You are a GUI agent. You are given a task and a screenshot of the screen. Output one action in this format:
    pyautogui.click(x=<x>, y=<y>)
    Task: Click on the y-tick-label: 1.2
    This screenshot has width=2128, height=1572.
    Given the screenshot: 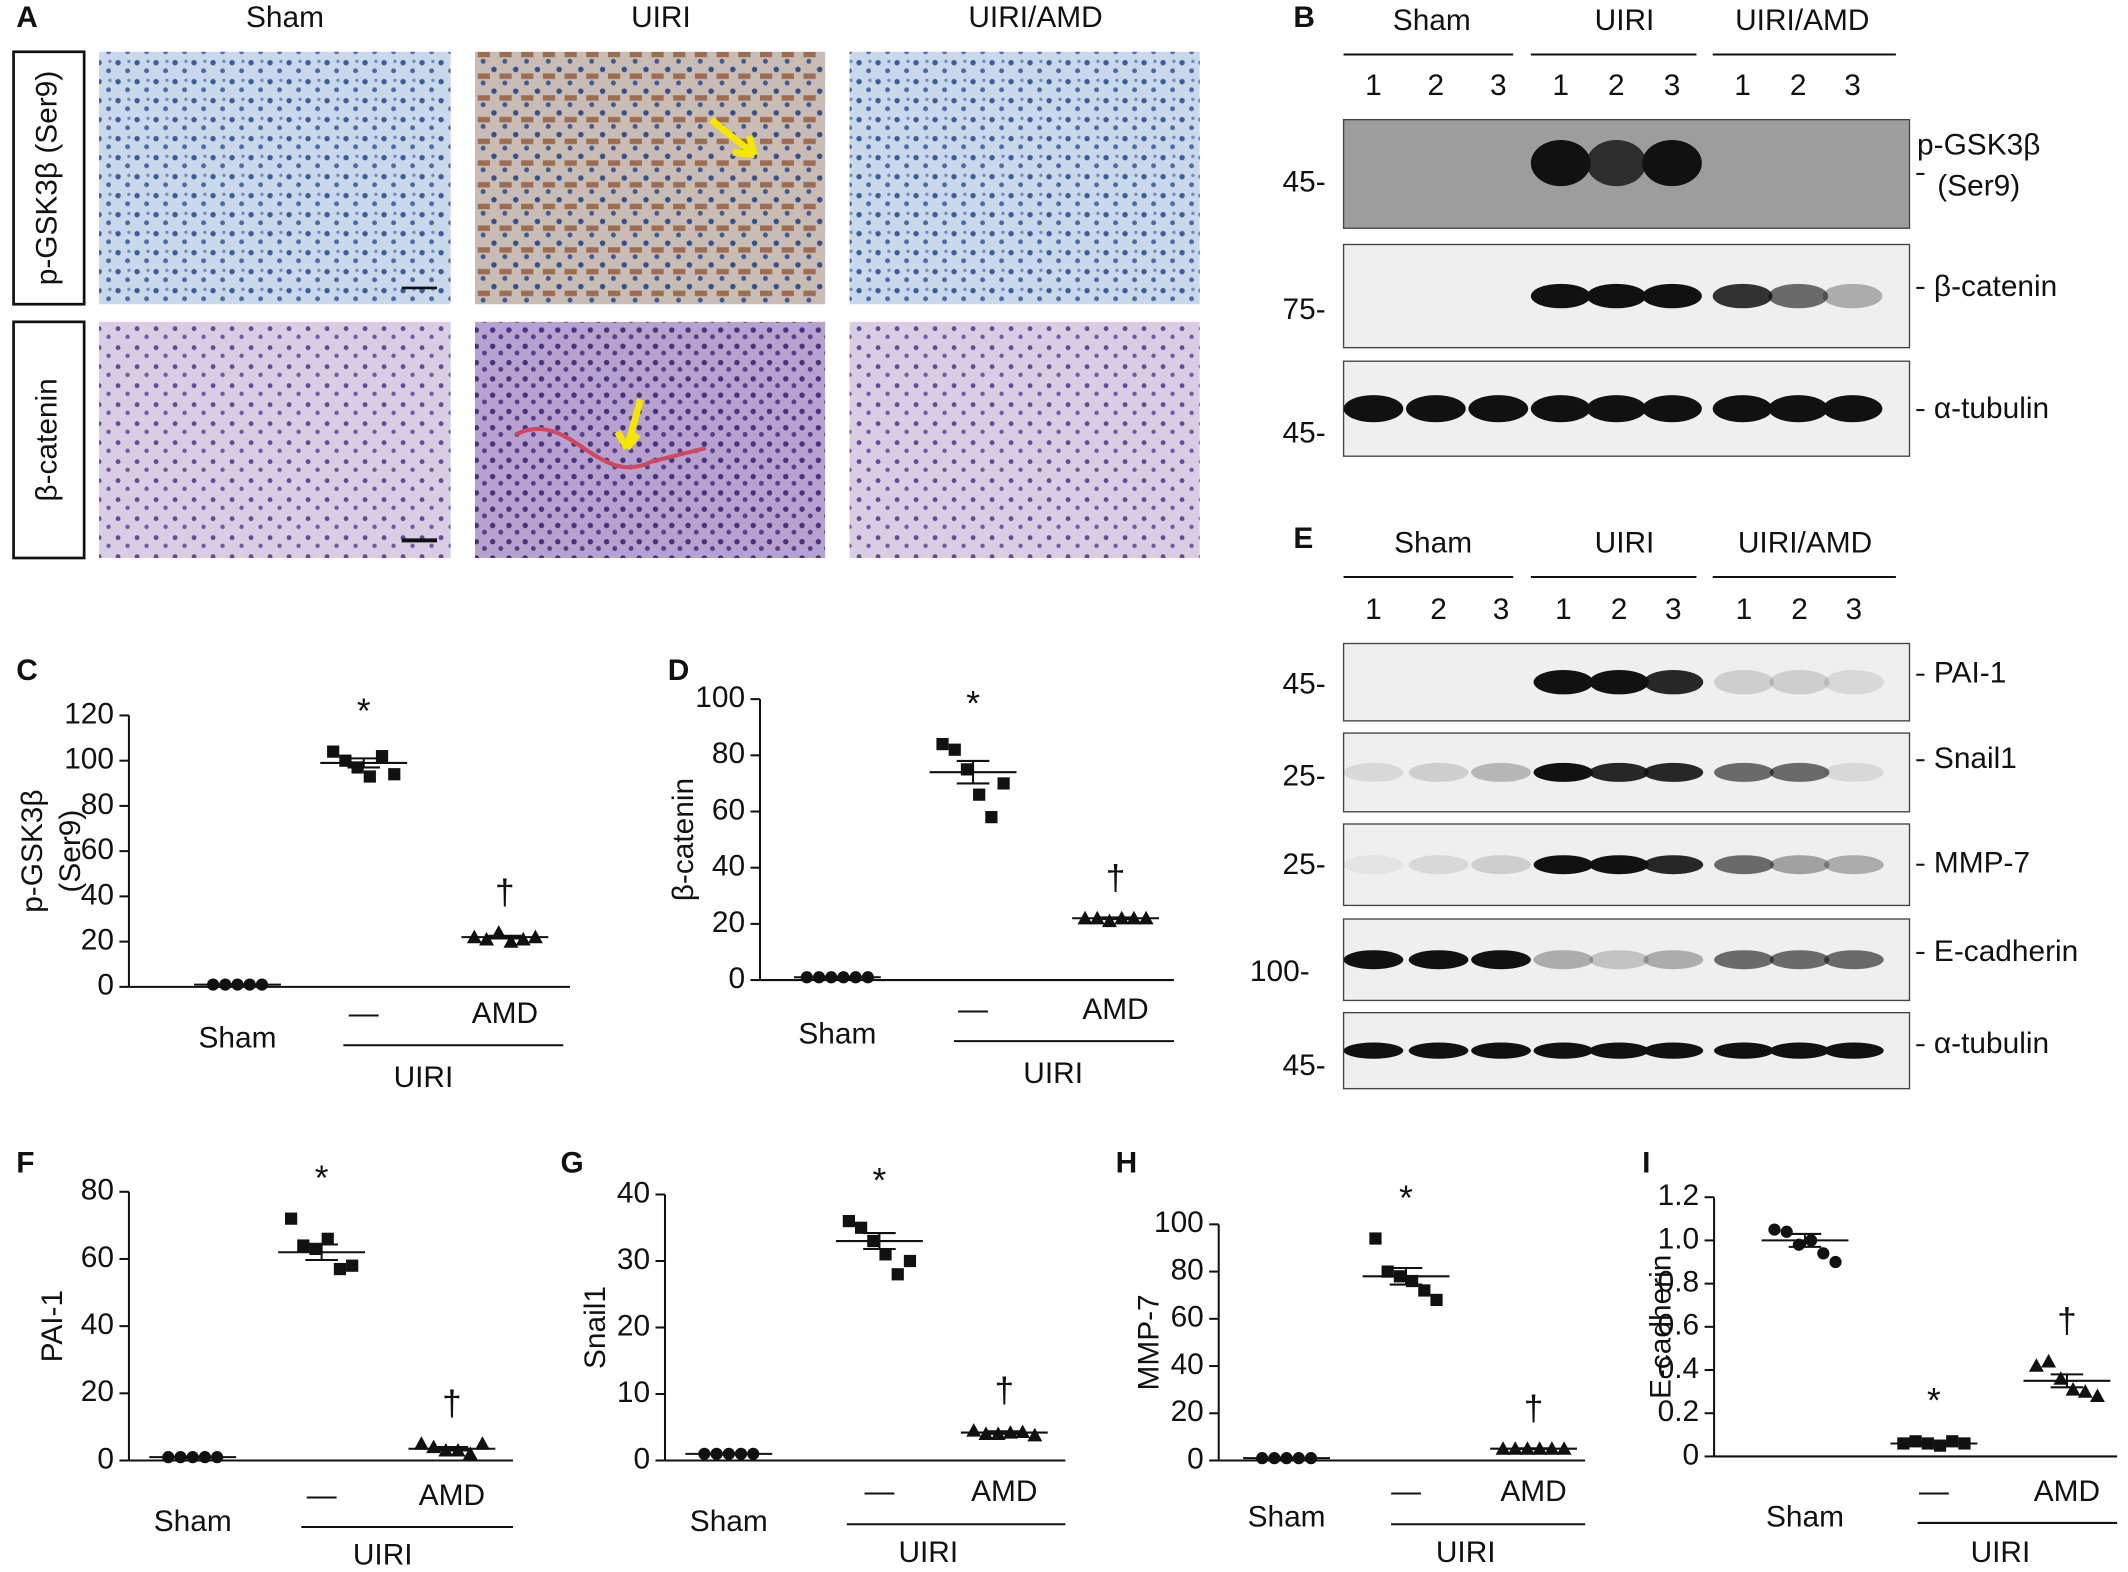 What is the action you would take?
    pyautogui.click(x=1679, y=1195)
    